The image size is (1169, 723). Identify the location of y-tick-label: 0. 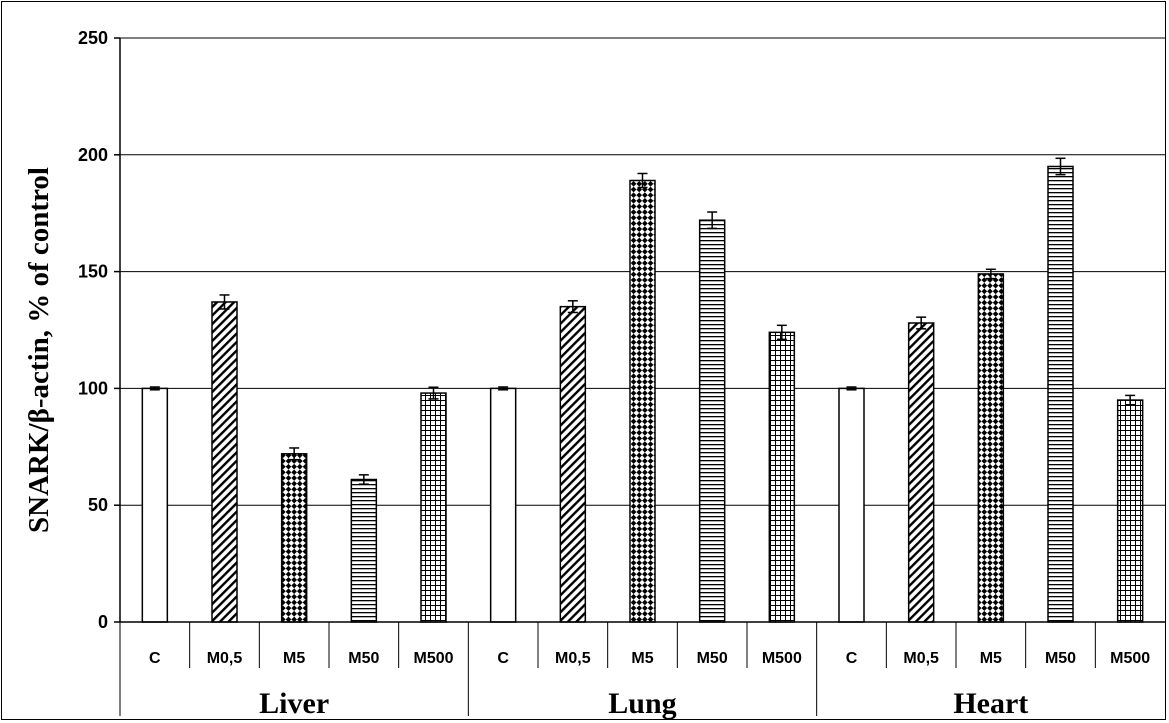
(103, 622).